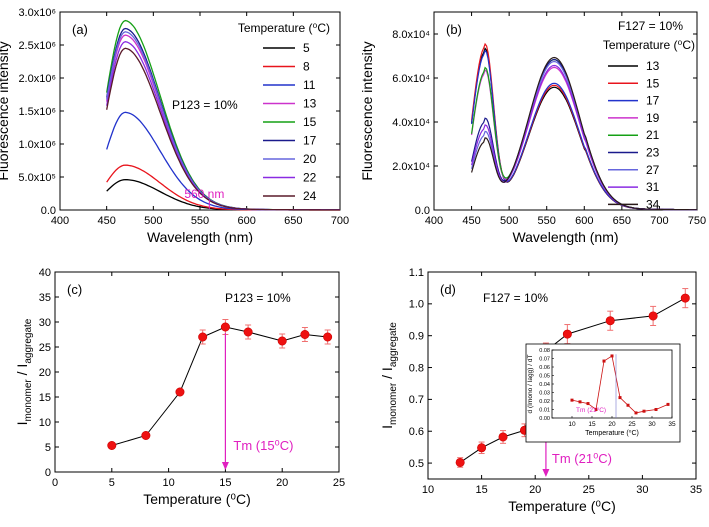  What do you see at coordinates (653, 101) in the screenshot?
I see `legend-label: 17` at bounding box center [653, 101].